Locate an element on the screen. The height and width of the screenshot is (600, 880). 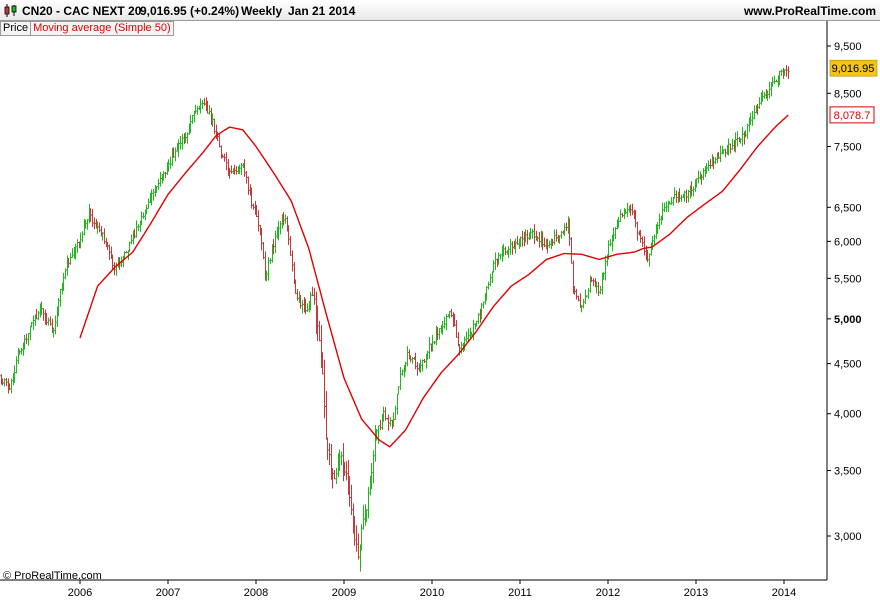
legend-moving-average: Moving average (Simple 50) is located at coordinates (102, 28).